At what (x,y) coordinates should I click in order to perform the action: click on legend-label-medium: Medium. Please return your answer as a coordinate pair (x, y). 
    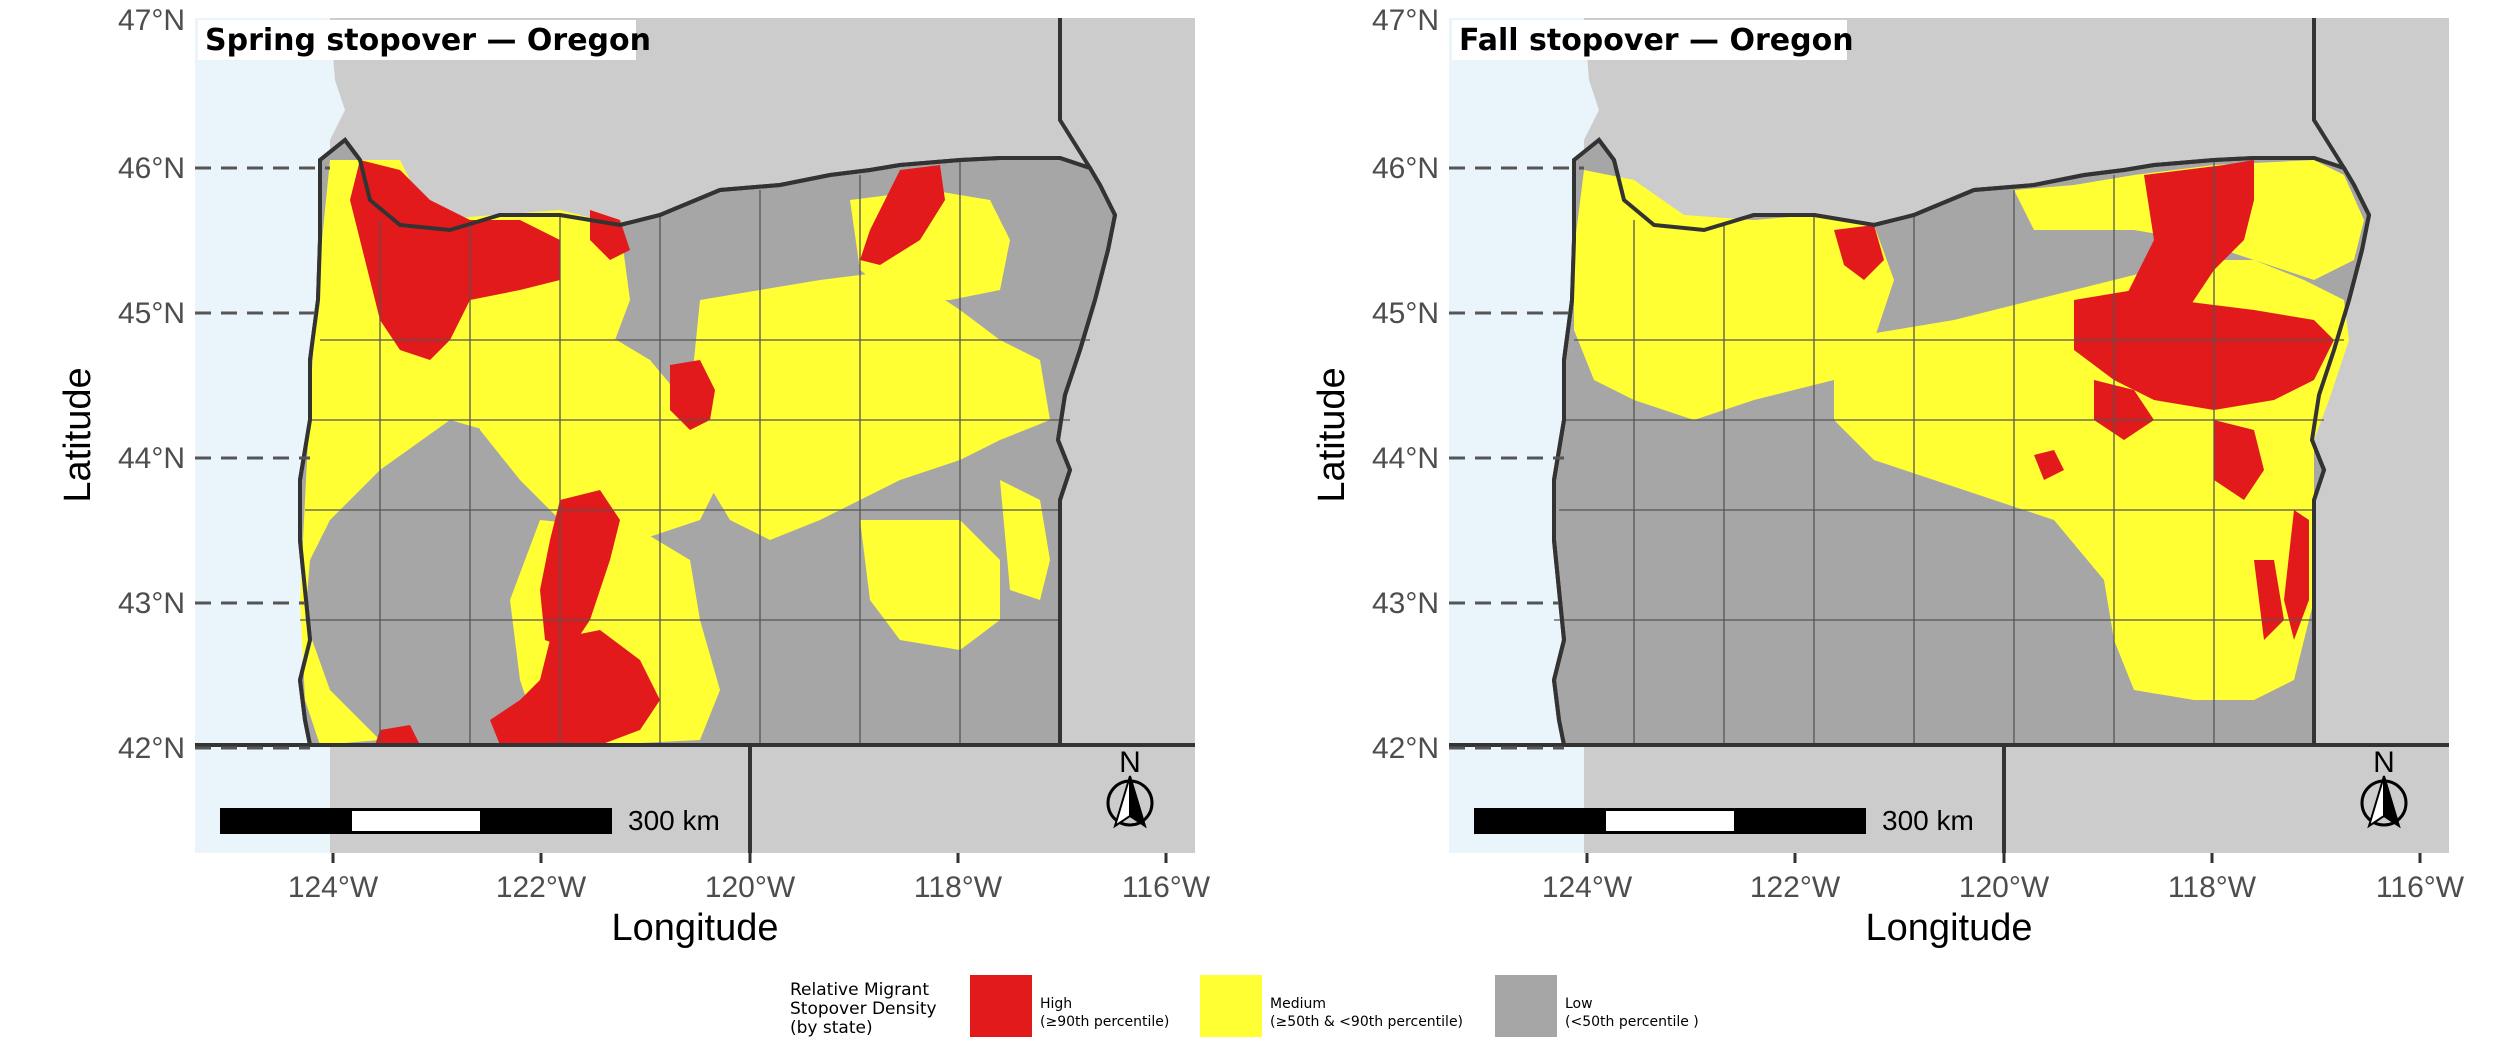
    Looking at the image, I should click on (1298, 1004).